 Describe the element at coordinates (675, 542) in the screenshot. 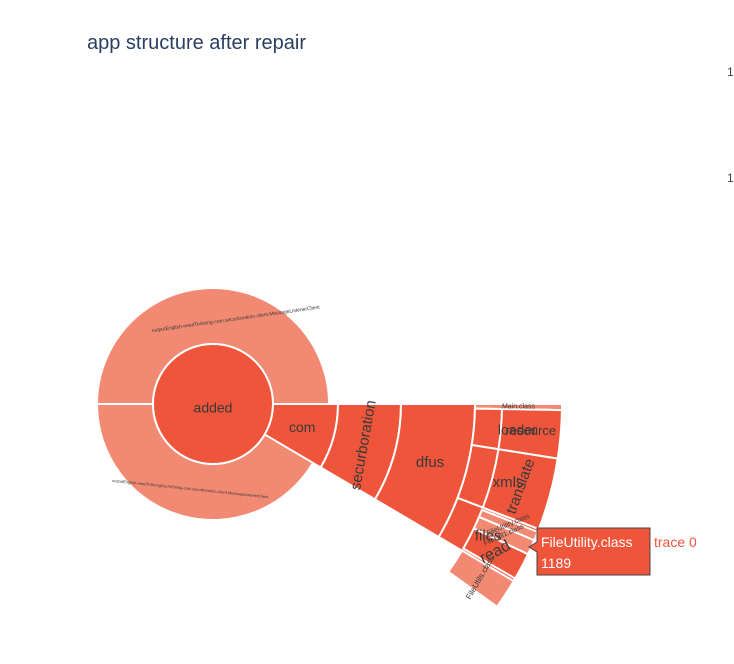

I see `tooltip-trace-name: trace 0` at that location.